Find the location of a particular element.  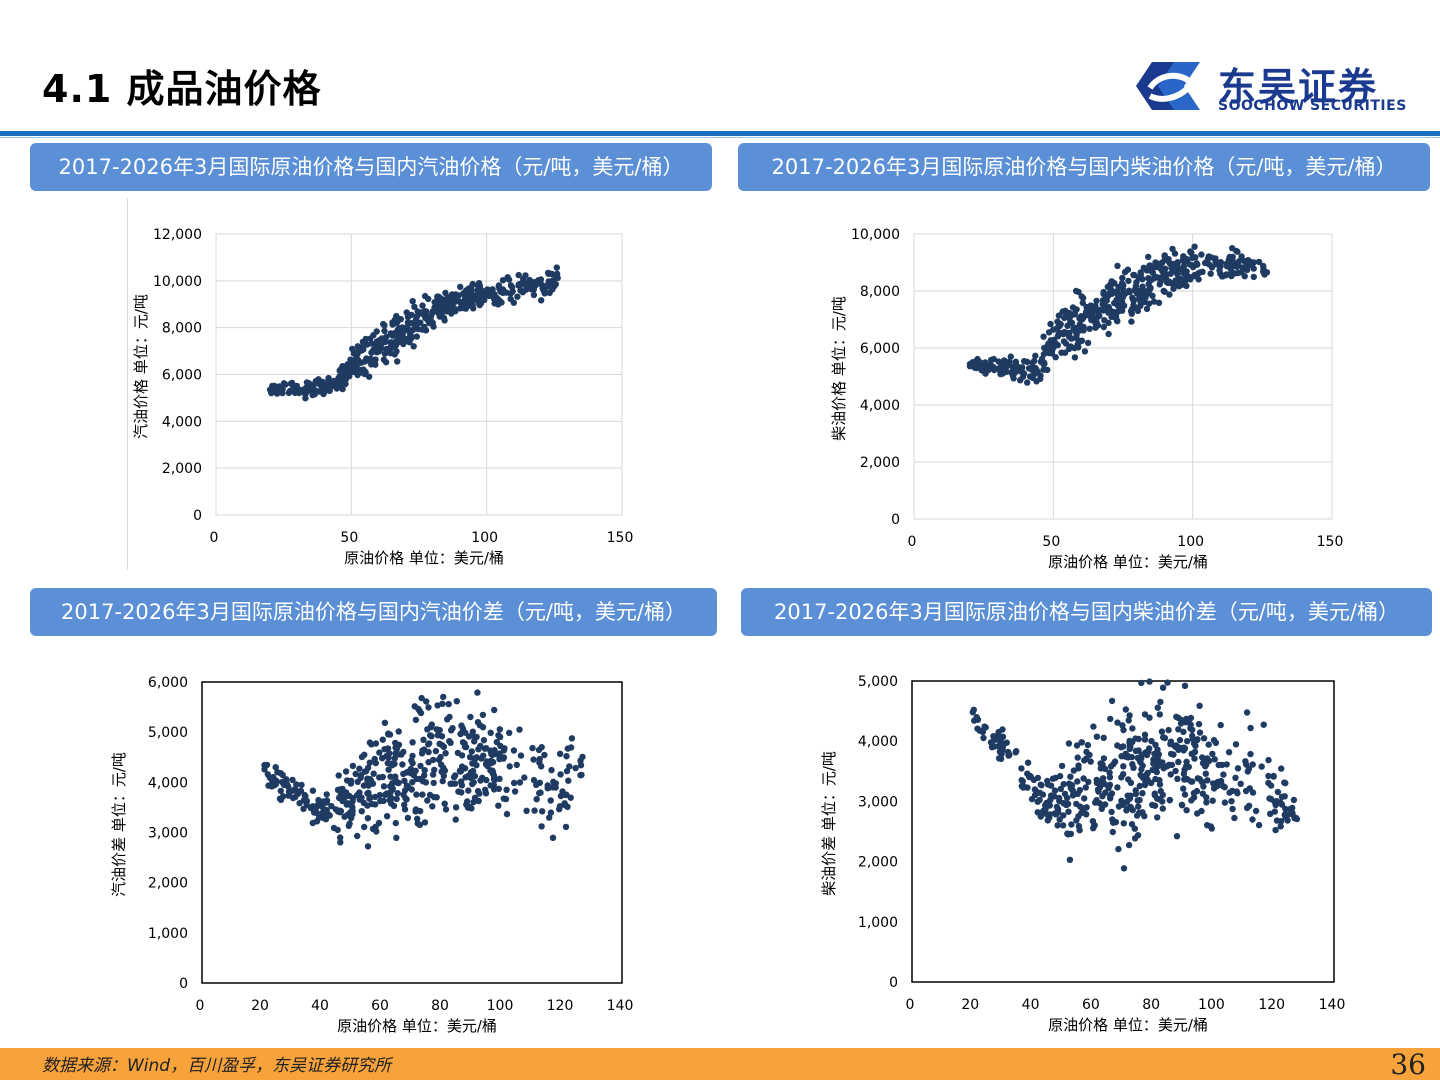

x-tick-label: 150 is located at coordinates (620, 538).